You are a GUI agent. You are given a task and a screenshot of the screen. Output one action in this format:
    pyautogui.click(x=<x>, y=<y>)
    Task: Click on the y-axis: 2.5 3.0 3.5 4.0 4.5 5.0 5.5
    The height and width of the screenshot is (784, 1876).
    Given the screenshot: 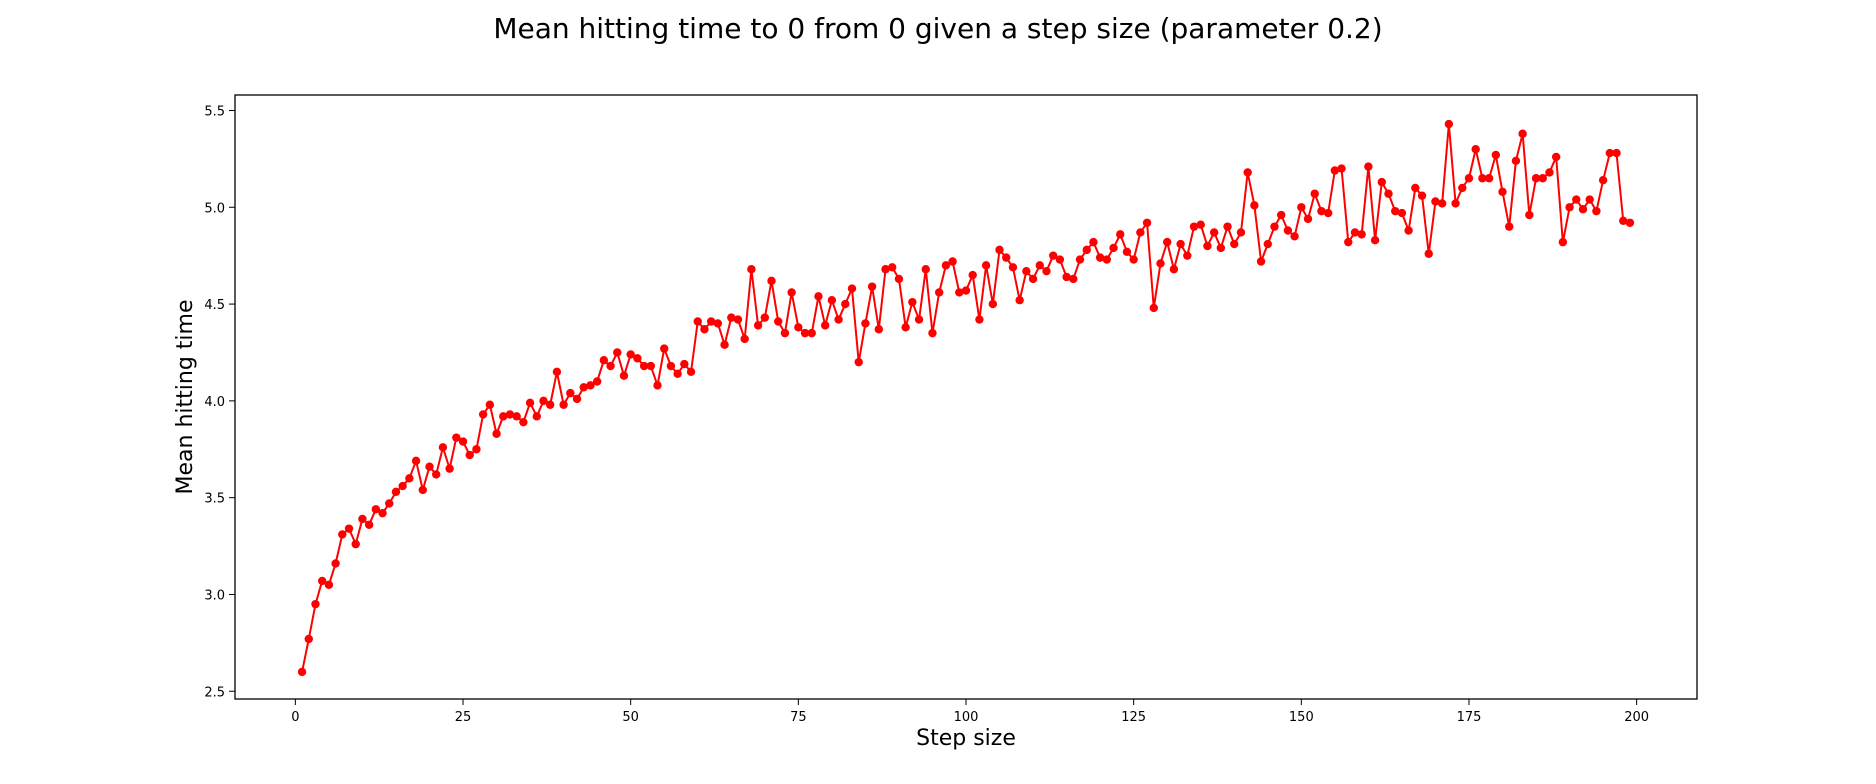 What is the action you would take?
    pyautogui.click(x=219, y=402)
    